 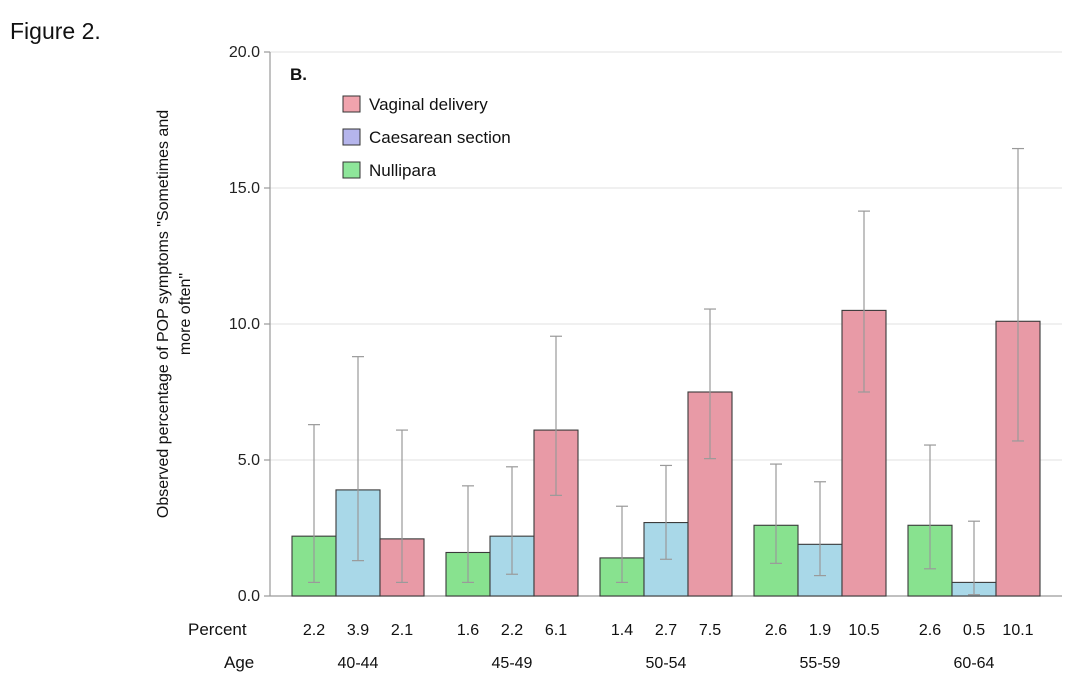 What do you see at coordinates (185, 314) in the screenshot?
I see `y-axis-title-line: more often"` at bounding box center [185, 314].